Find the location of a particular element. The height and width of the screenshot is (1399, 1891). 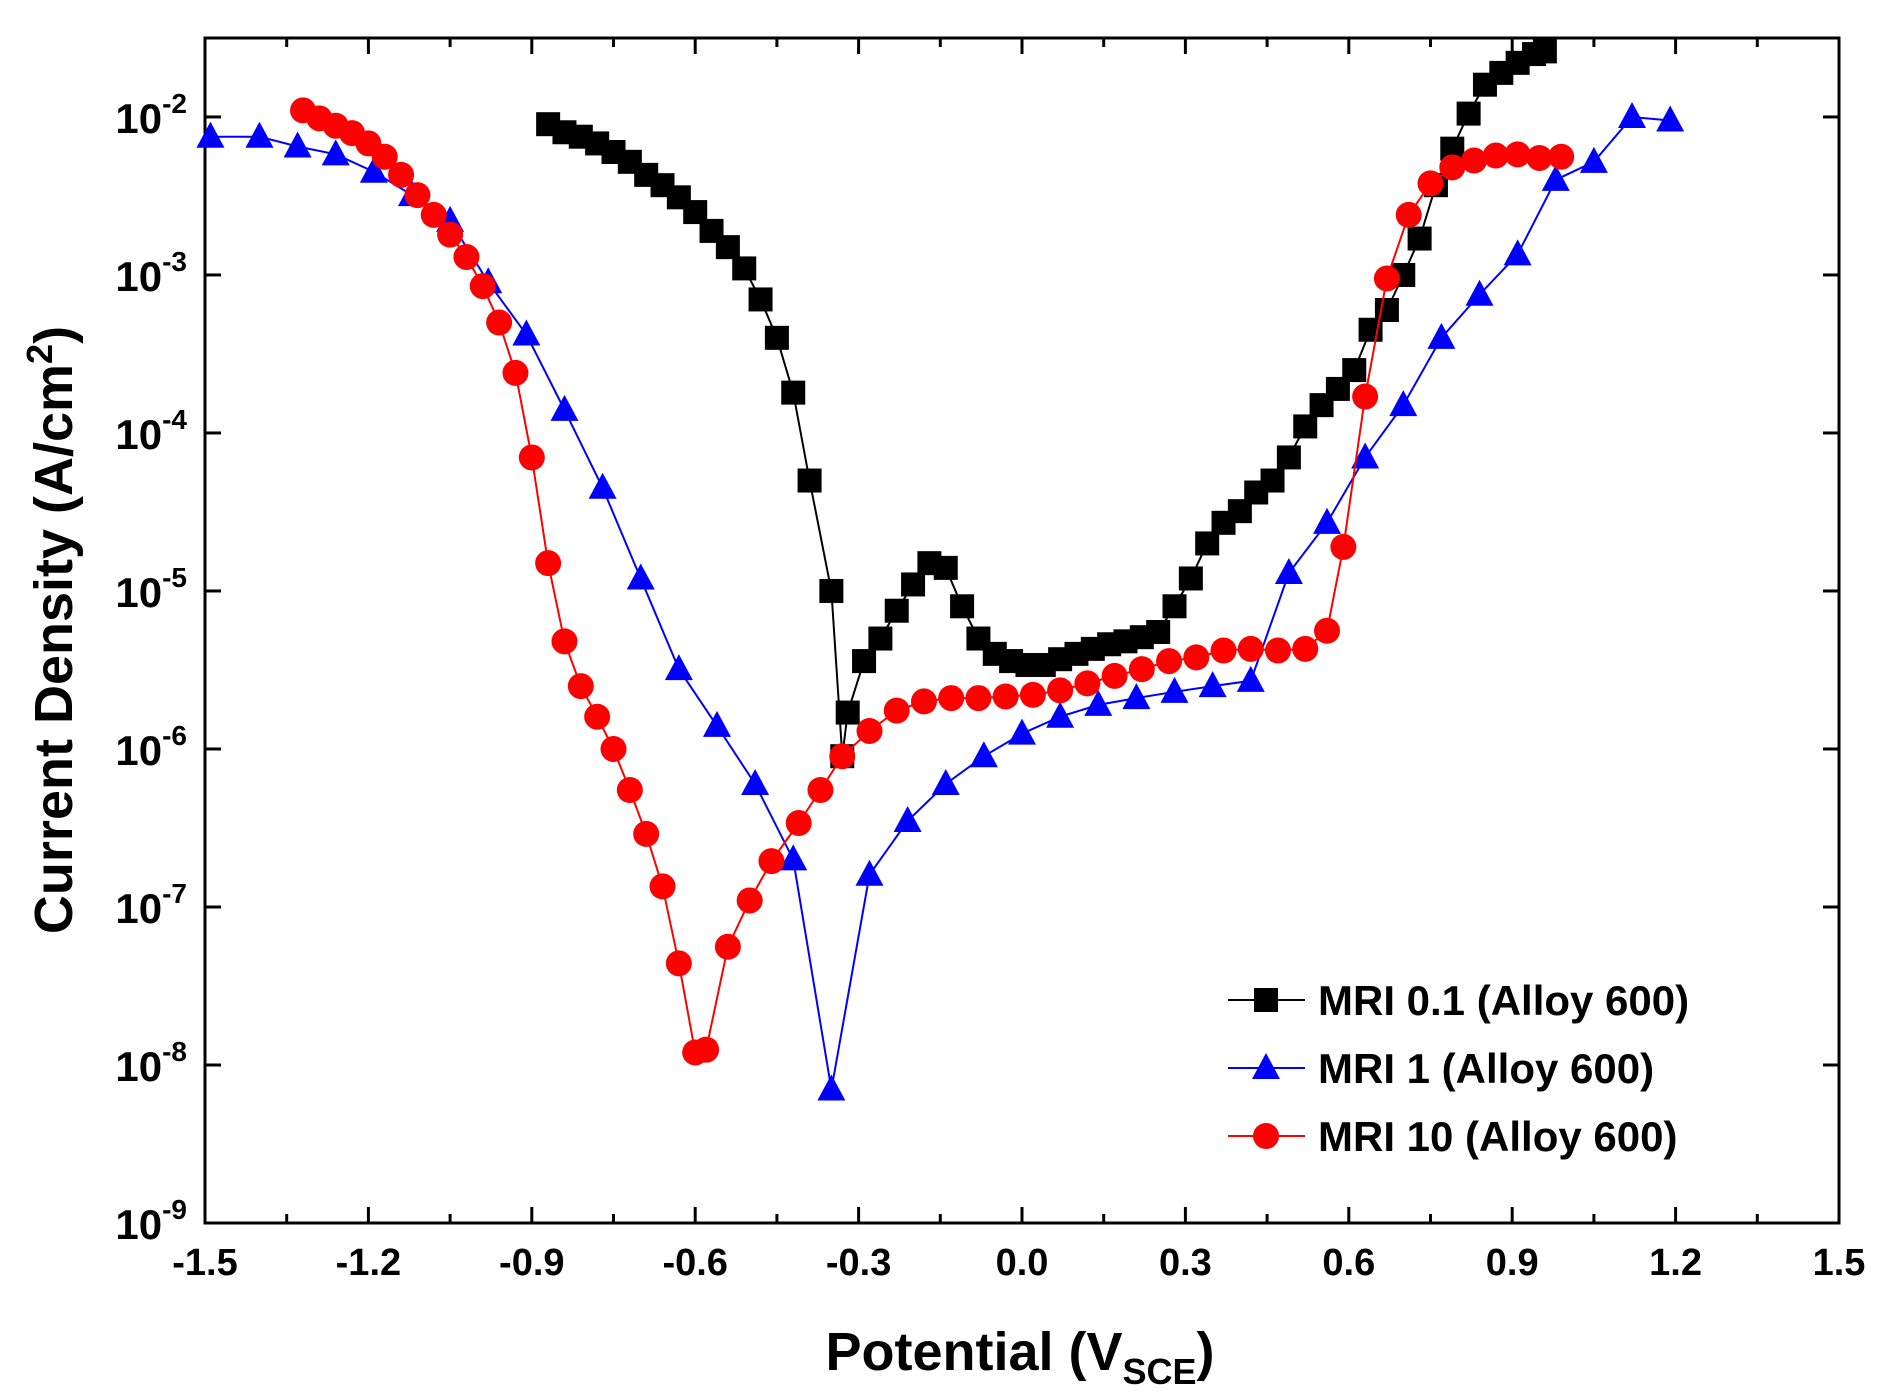

x-axis-label-sub: SCE is located at coordinates (1160, 1371).